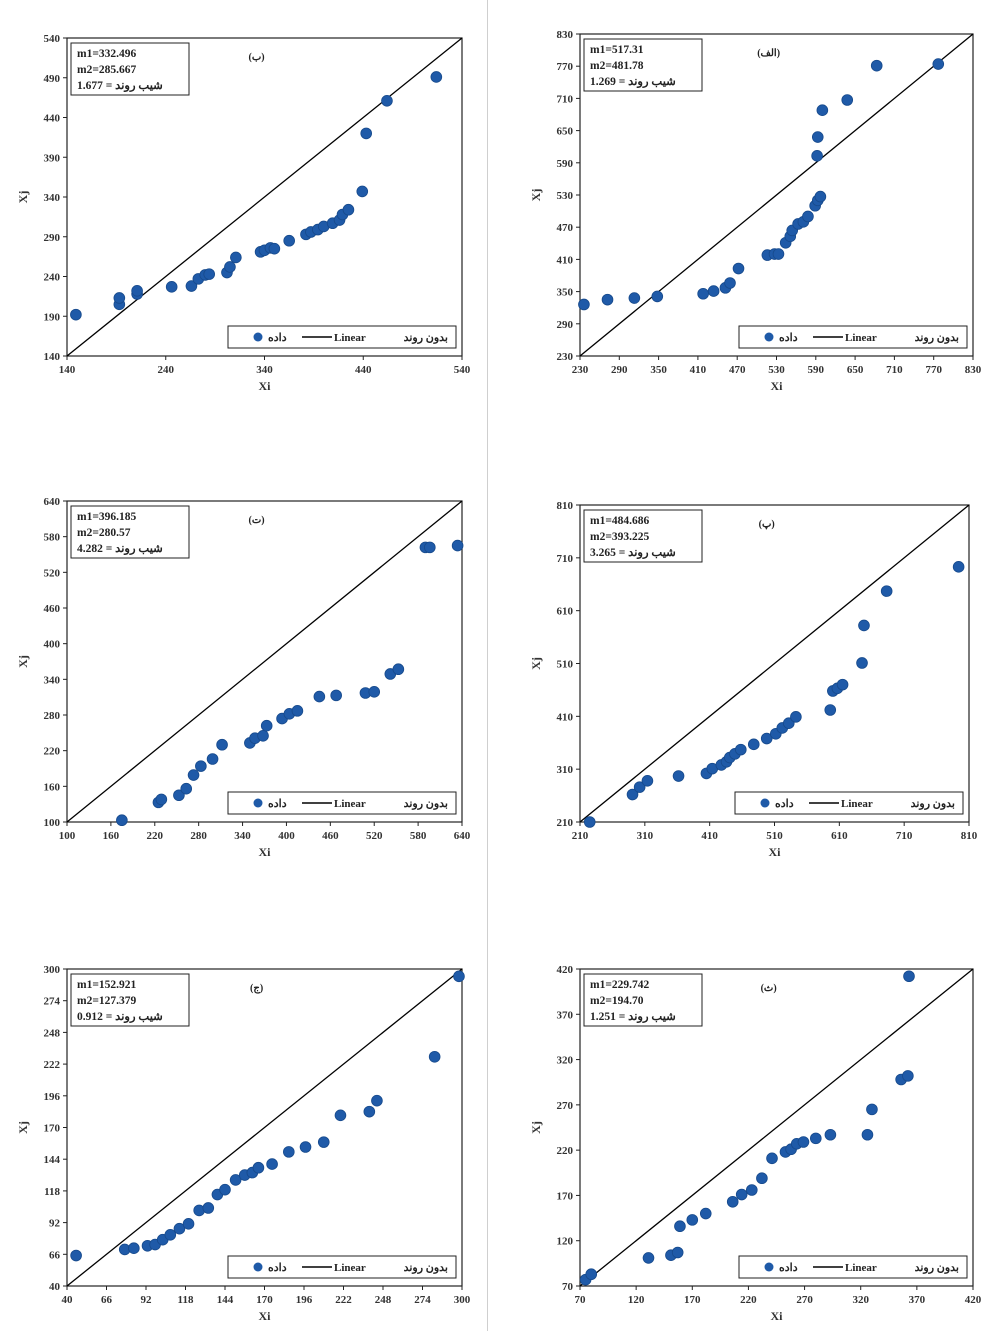  I want to click on stats-line-1: m1=332.496, so click(107, 54).